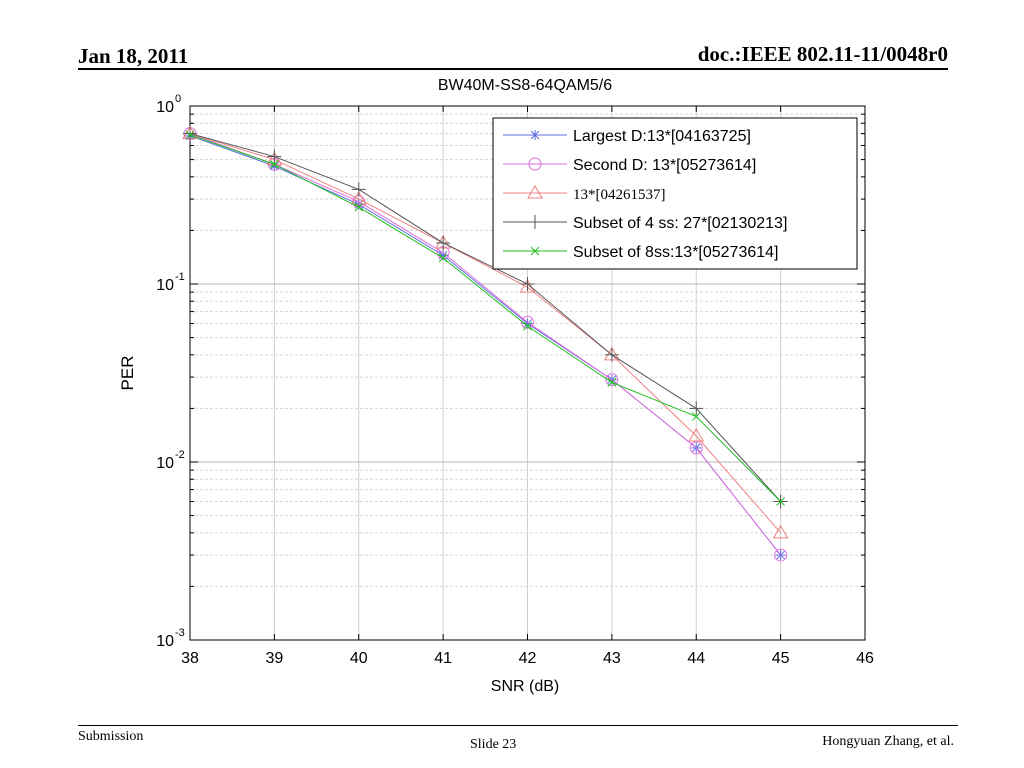 This screenshot has width=1024, height=768. I want to click on footer-authors: Hongyuan Zhang, et al., so click(888, 741).